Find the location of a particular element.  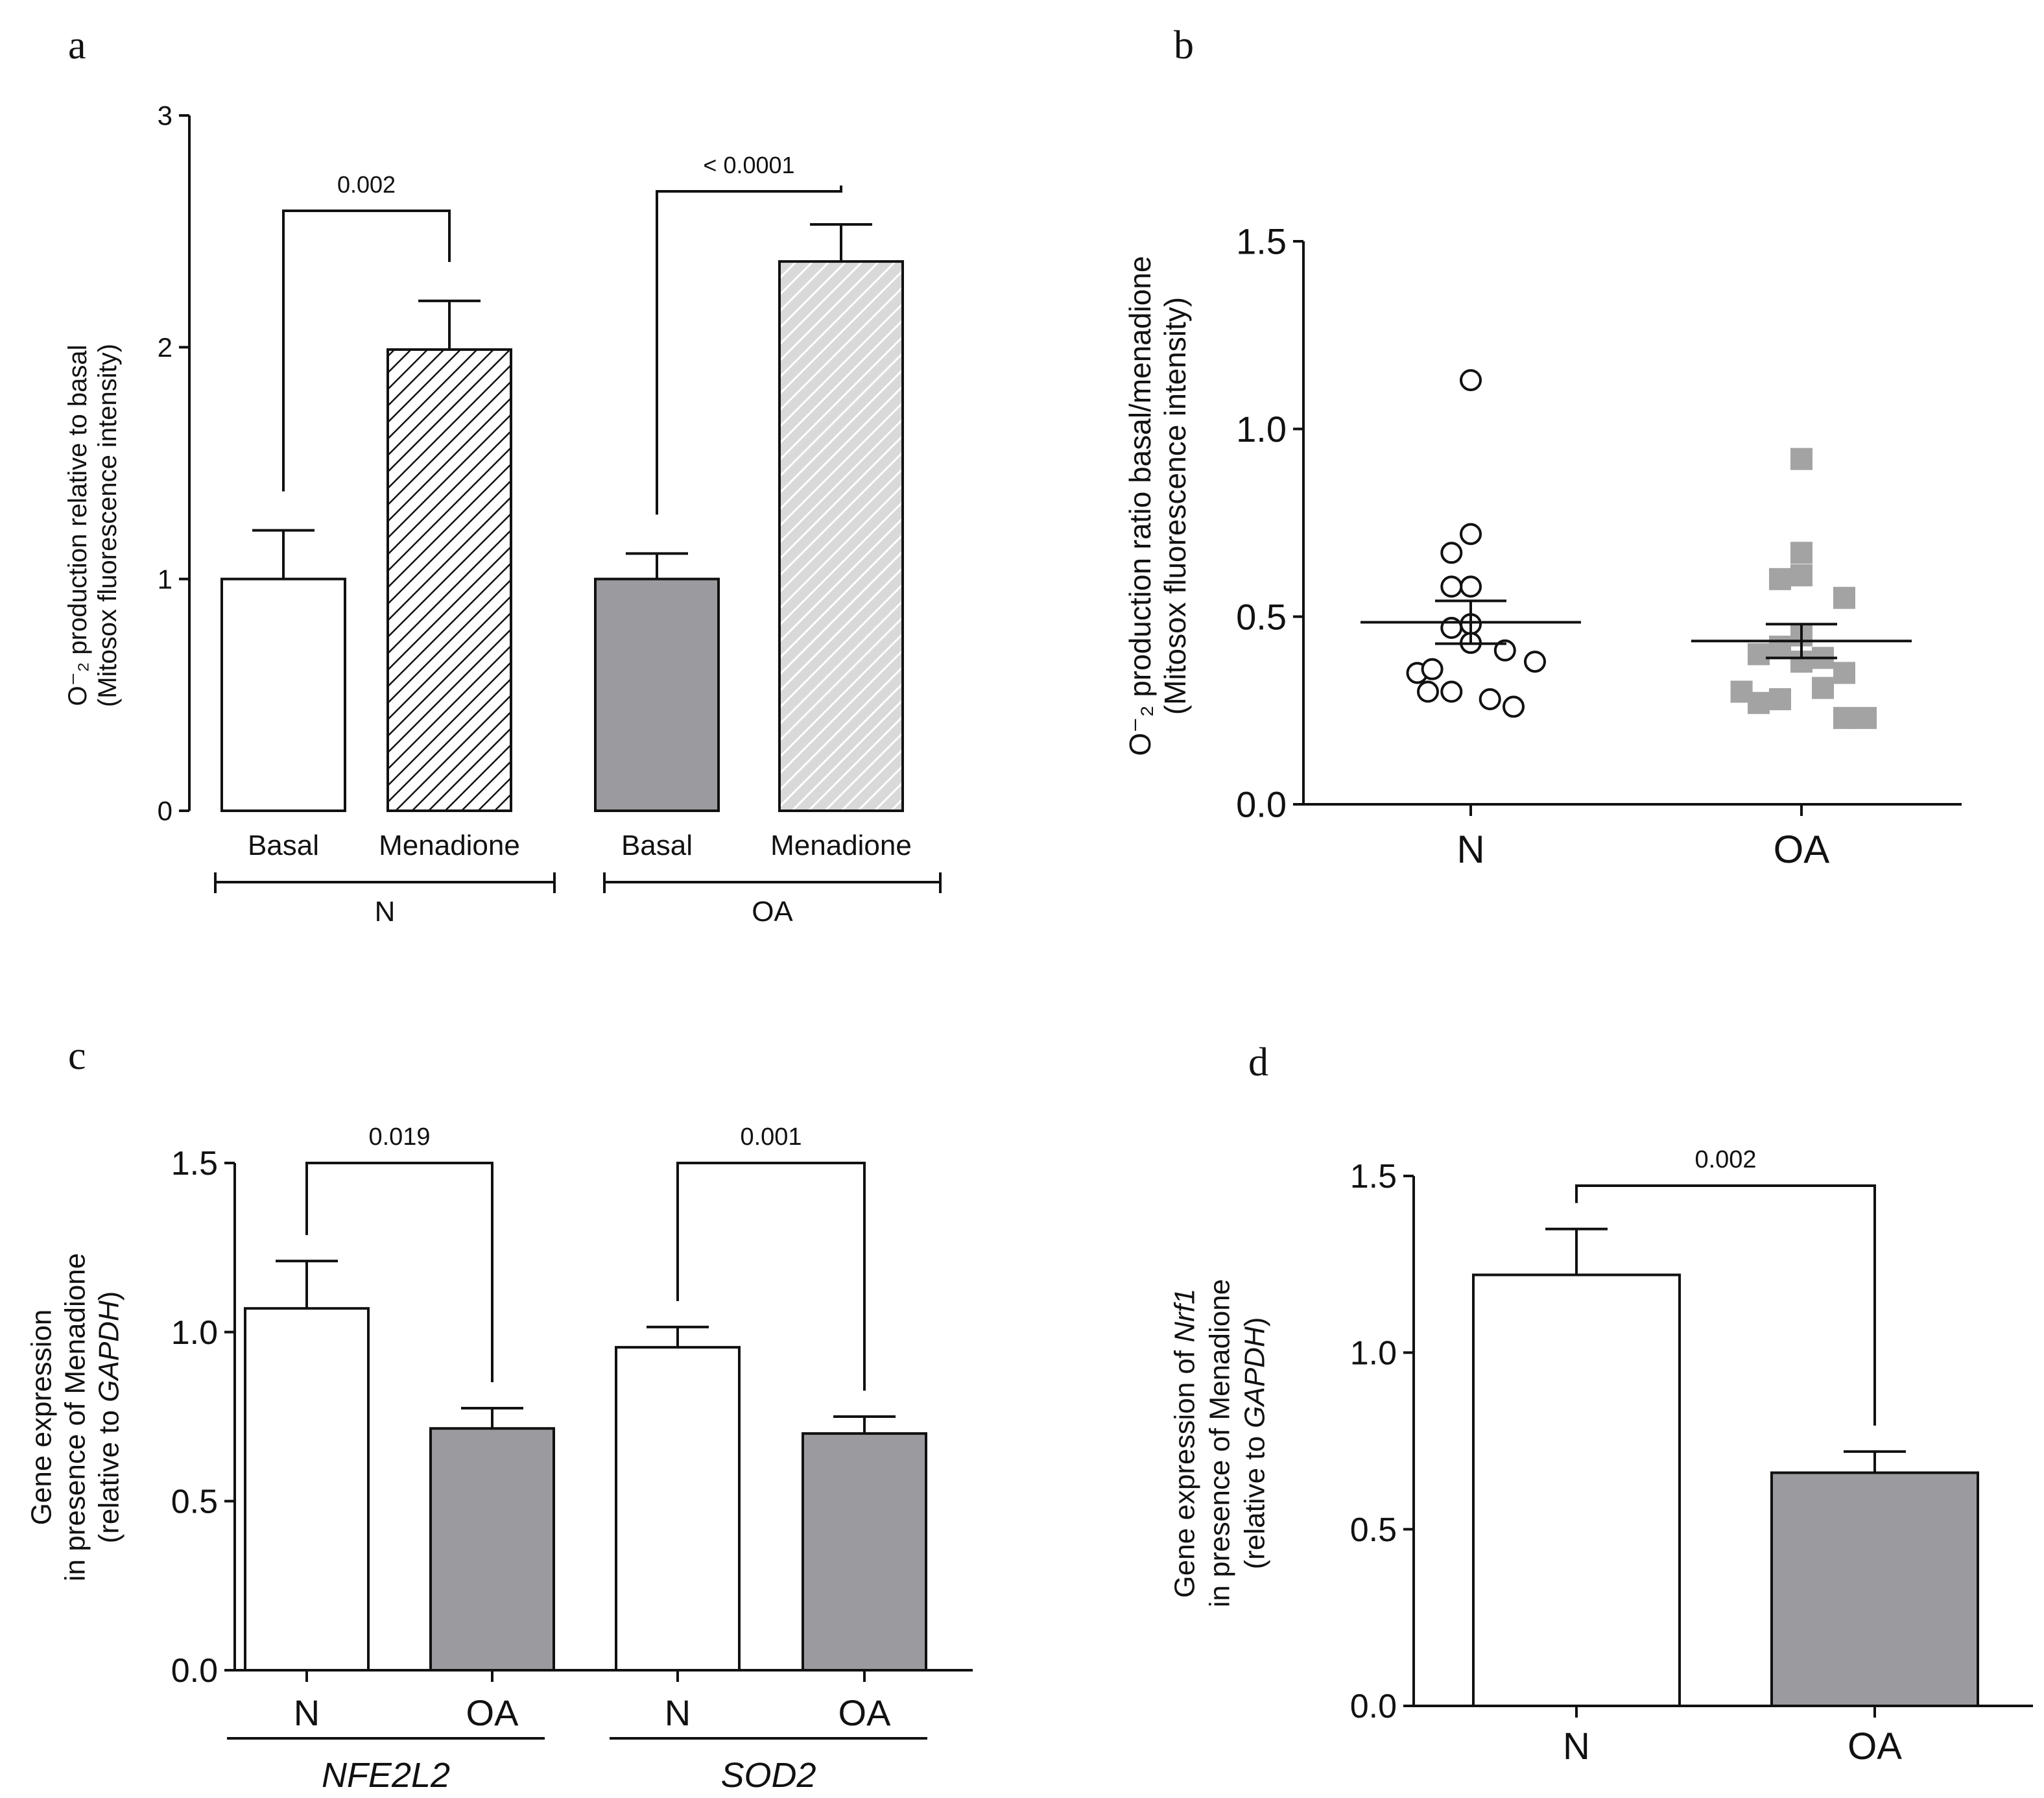

p-value-label: 0.001 is located at coordinates (771, 1137).